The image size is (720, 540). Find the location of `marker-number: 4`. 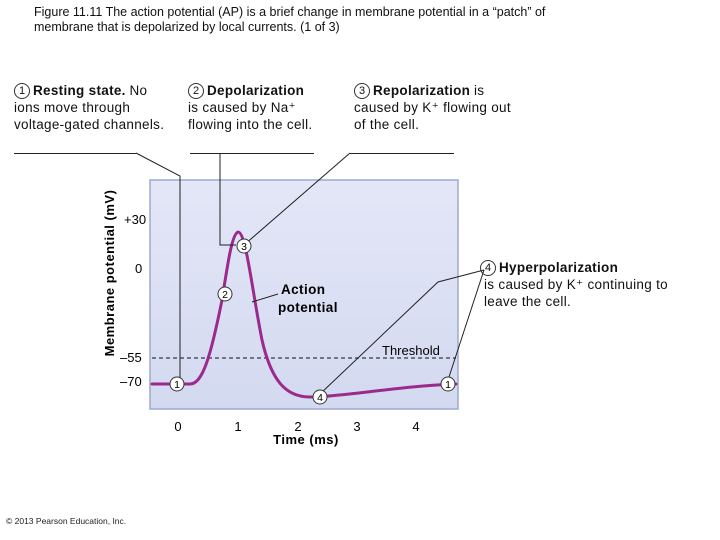

marker-number: 4 is located at coordinates (320, 398).